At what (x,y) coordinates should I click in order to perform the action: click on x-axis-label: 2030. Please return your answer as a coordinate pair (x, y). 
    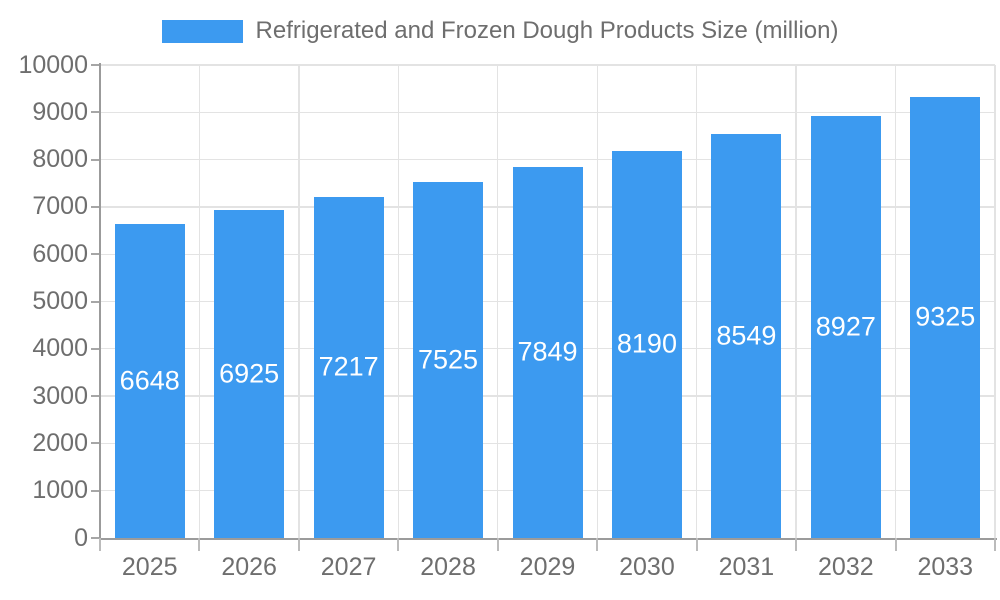
    Looking at the image, I should click on (647, 567).